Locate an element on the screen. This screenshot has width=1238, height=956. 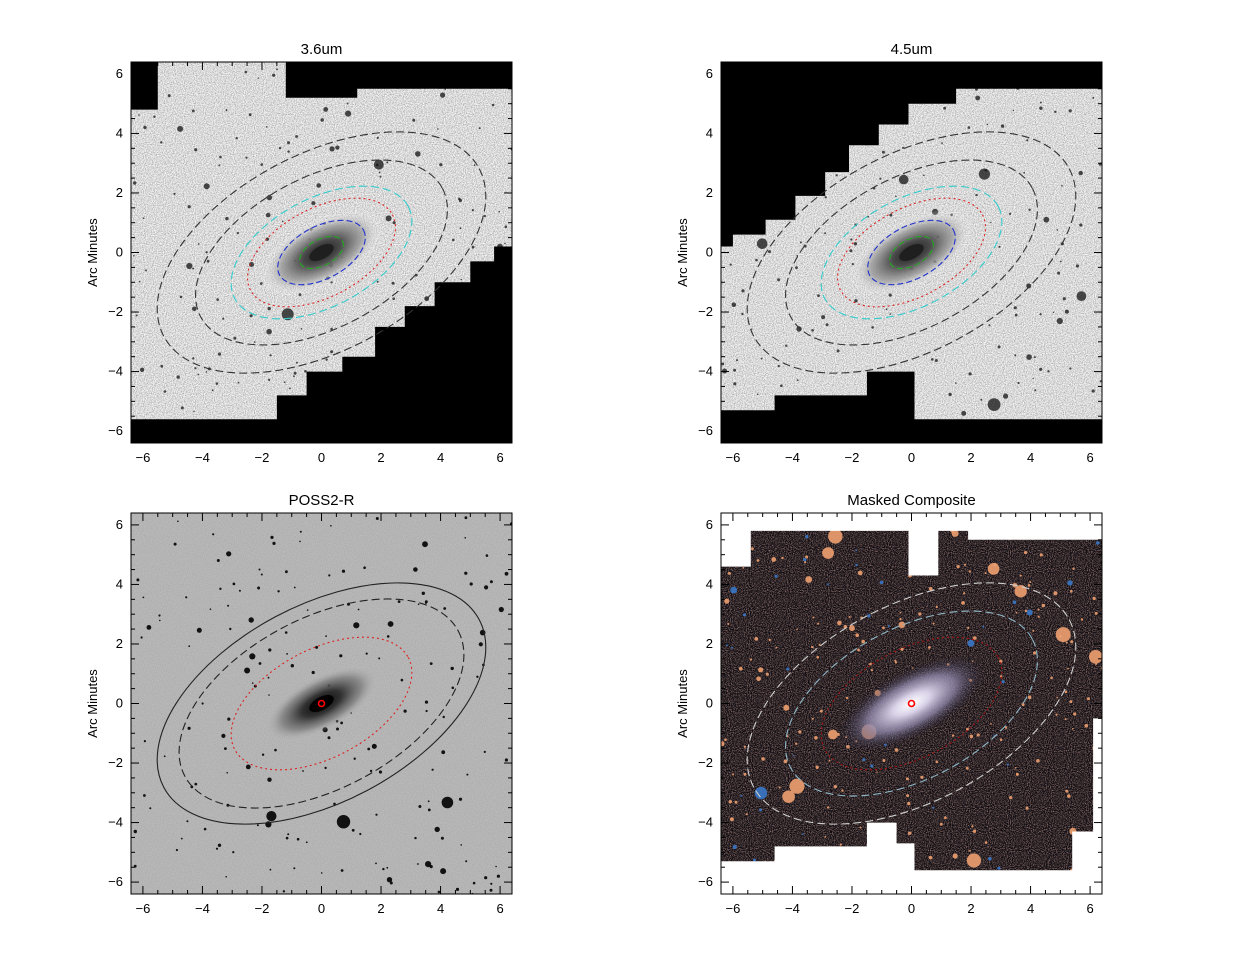
galaxy is located at coordinates (911, 703).